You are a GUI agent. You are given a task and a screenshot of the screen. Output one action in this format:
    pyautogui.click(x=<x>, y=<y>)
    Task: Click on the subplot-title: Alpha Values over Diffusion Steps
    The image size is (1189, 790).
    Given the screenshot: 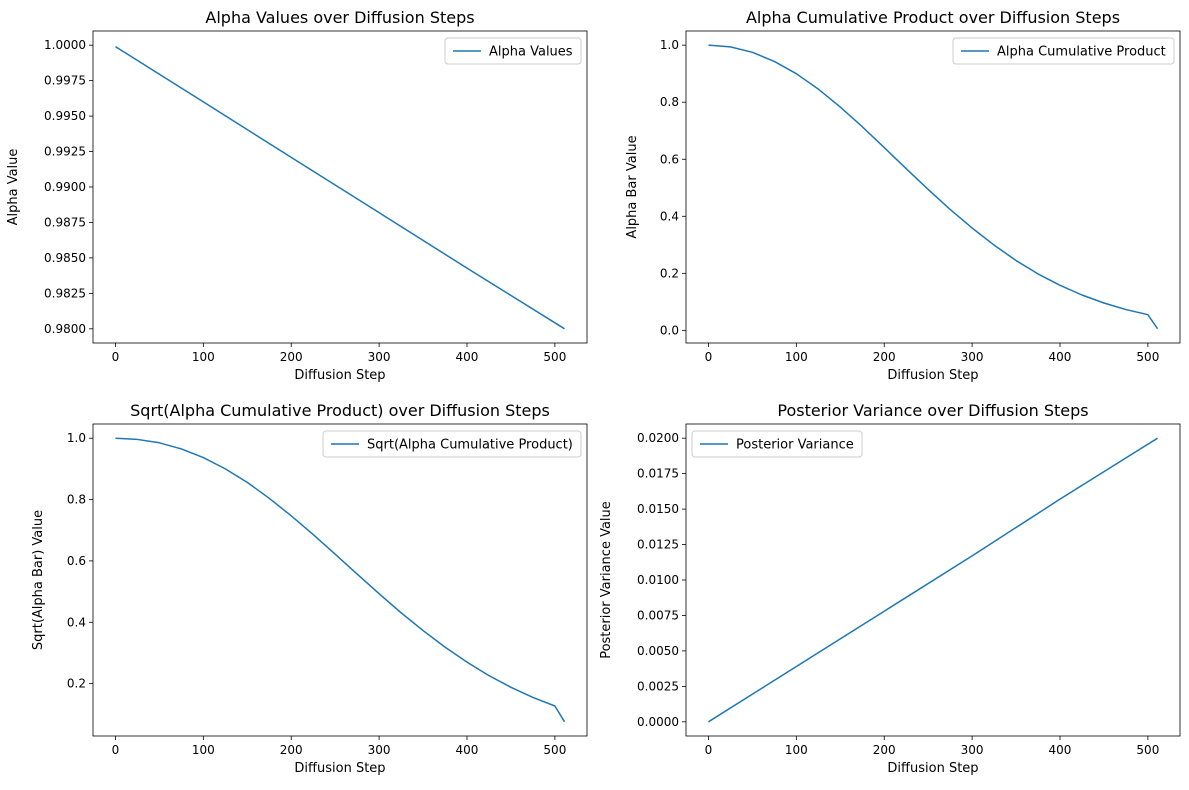 What is the action you would take?
    pyautogui.click(x=339, y=17)
    